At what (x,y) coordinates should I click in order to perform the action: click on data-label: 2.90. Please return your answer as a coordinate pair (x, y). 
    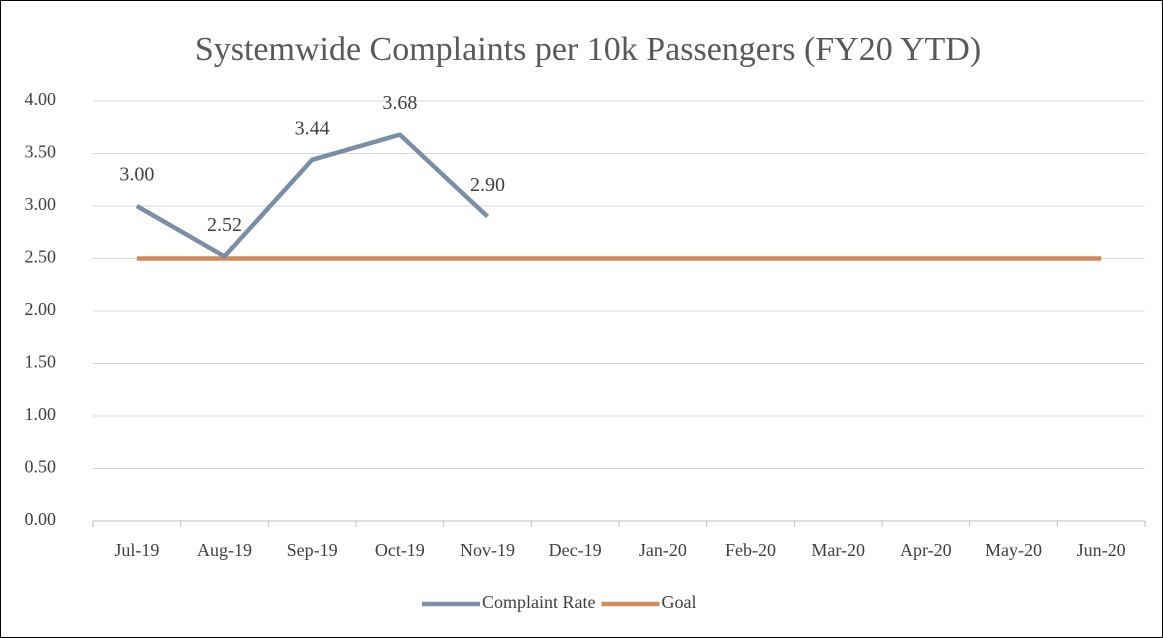
    Looking at the image, I should click on (487, 185).